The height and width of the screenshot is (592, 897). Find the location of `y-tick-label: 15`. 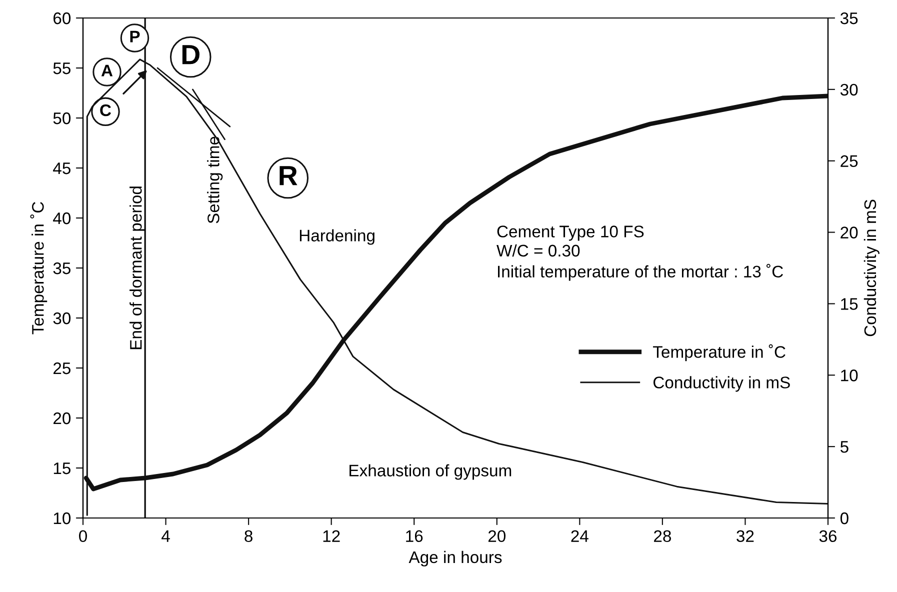

y-tick-label: 15 is located at coordinates (62, 468).